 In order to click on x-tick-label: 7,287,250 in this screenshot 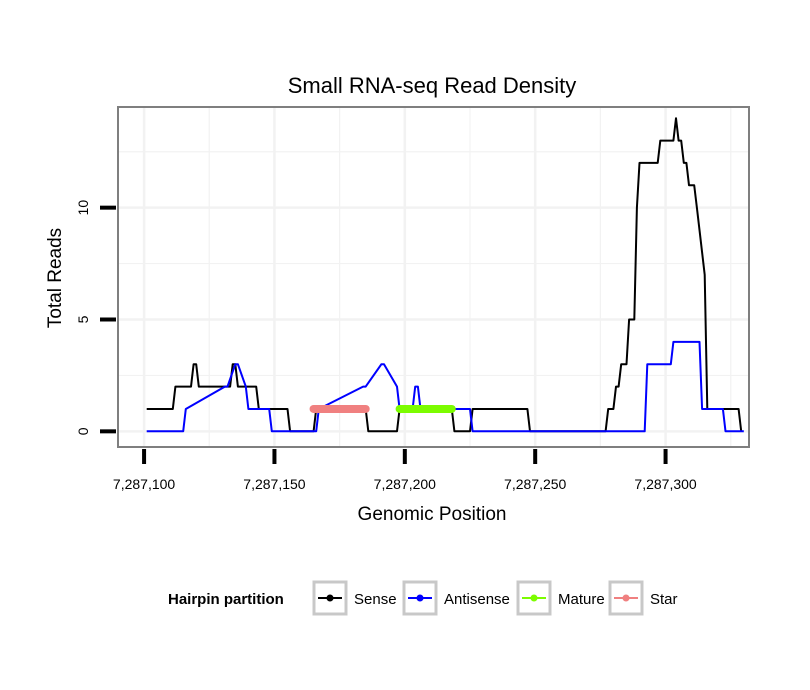, I will do `click(535, 484)`.